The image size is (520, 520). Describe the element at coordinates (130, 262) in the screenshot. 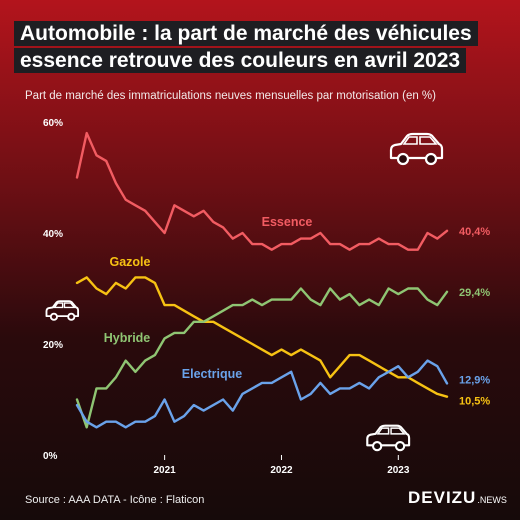

I see `series-label-gazole: Gazole` at that location.